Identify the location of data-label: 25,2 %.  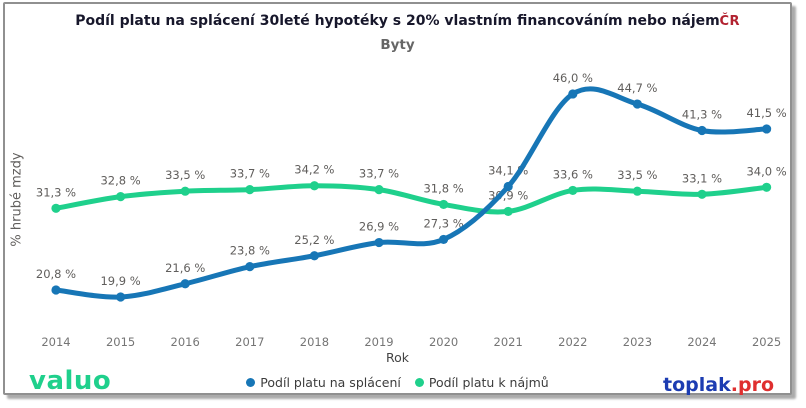
(314, 240).